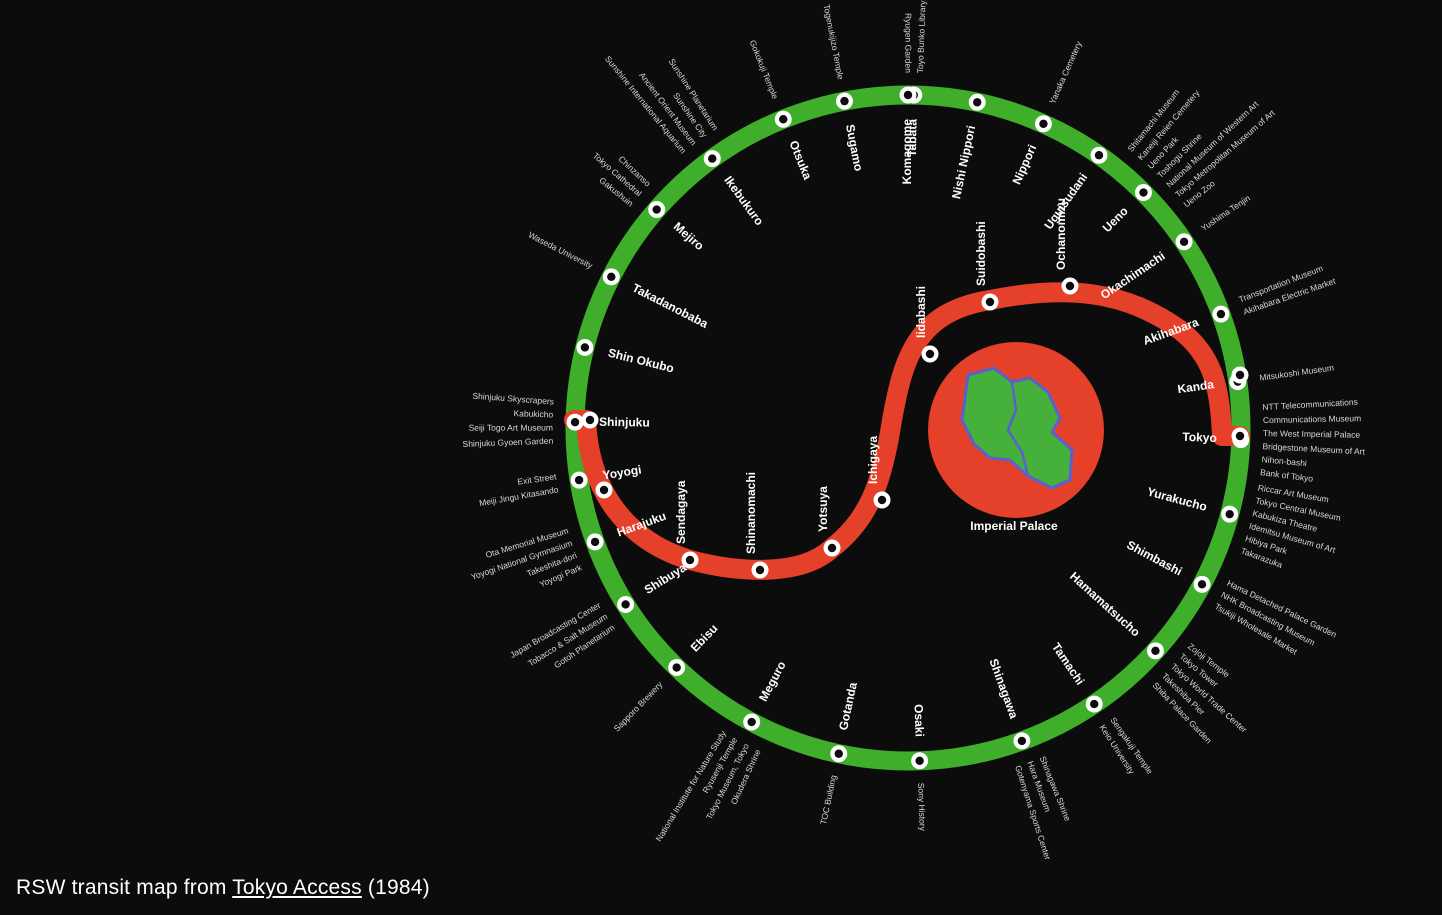 The height and width of the screenshot is (915, 1442). I want to click on station-ichigaya: Ichigaya, so click(878, 472).